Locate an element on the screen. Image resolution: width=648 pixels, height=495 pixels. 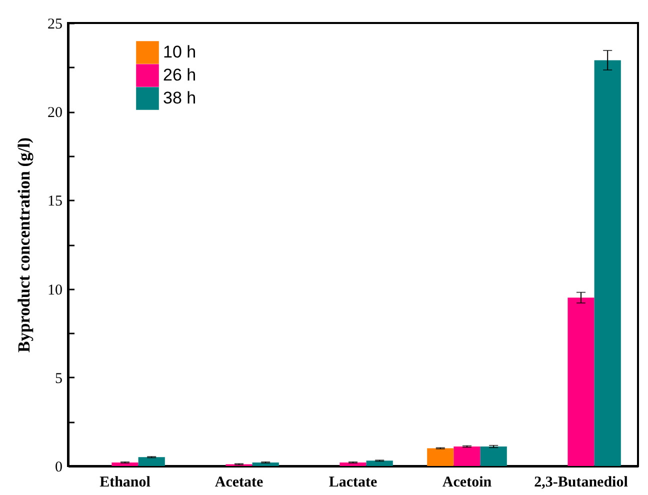
x-tick-label: Lactate is located at coordinates (353, 482).